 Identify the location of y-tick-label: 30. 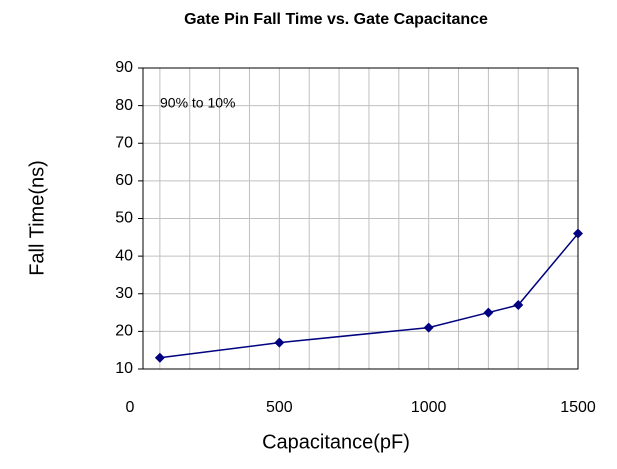
(124, 293).